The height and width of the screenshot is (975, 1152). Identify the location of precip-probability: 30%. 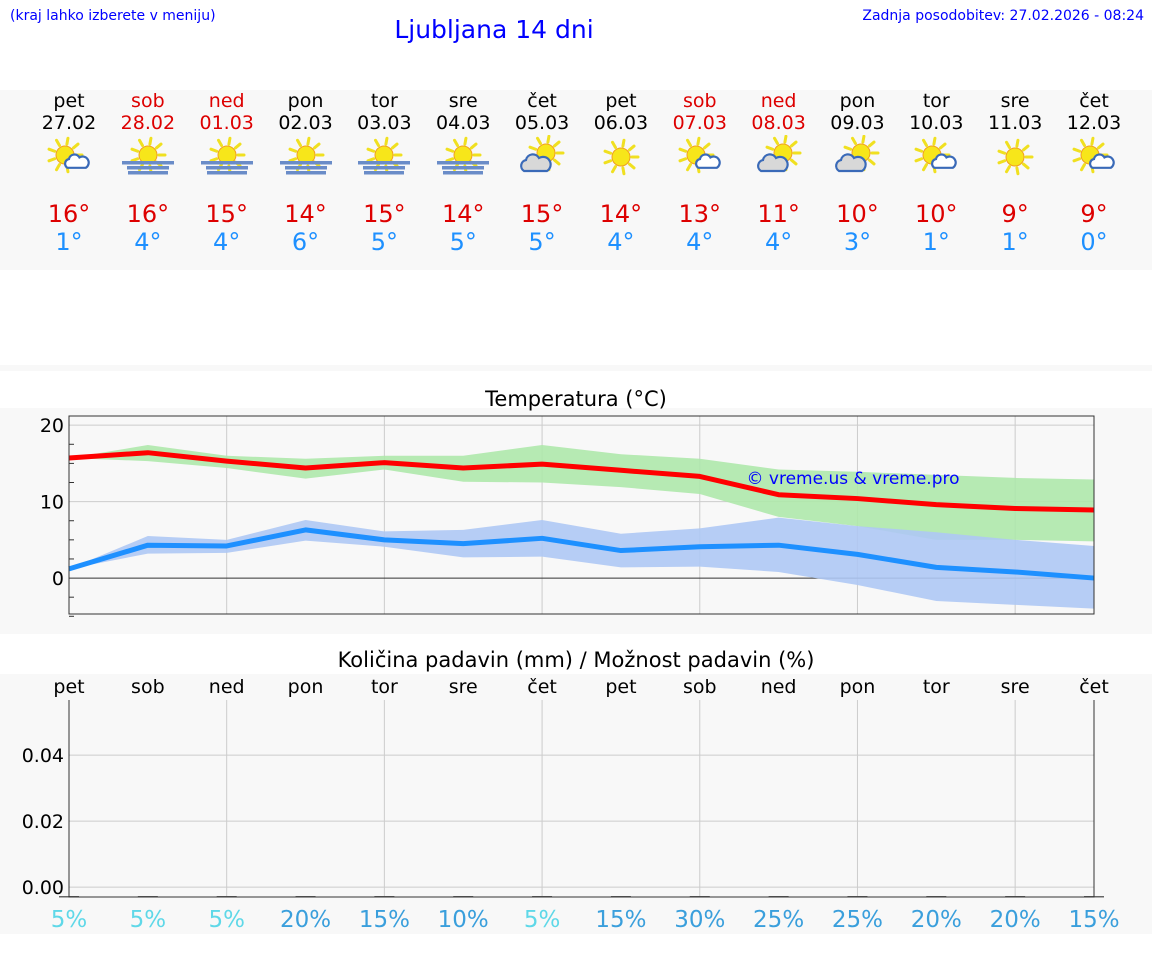
(699, 920).